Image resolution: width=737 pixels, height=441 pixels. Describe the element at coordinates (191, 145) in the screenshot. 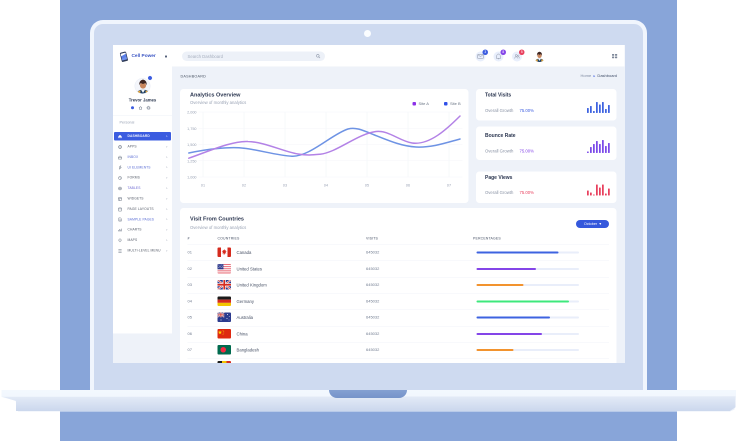

I see `svg-text: 1,500` at that location.